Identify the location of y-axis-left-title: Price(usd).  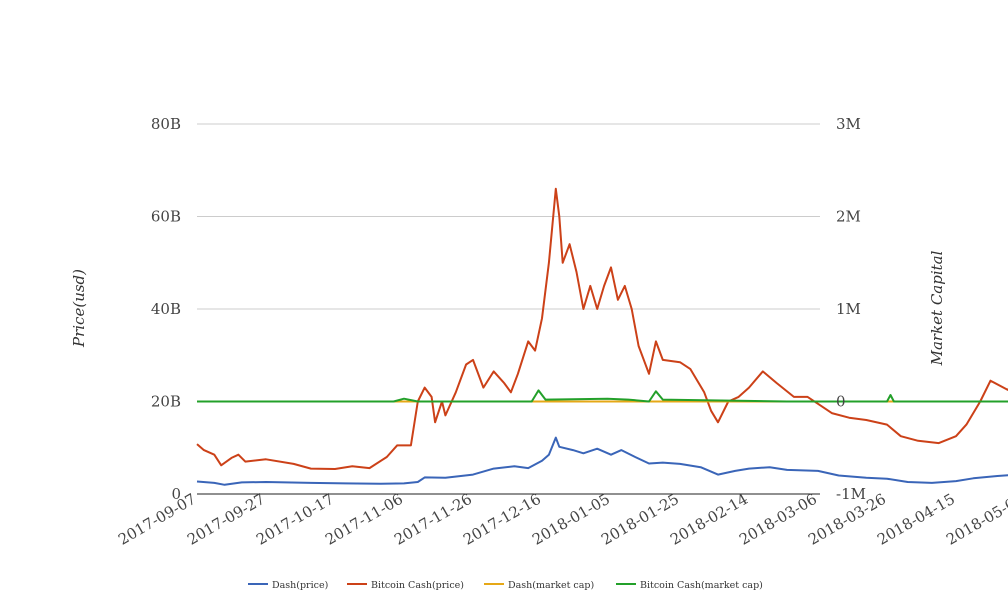
(79, 308).